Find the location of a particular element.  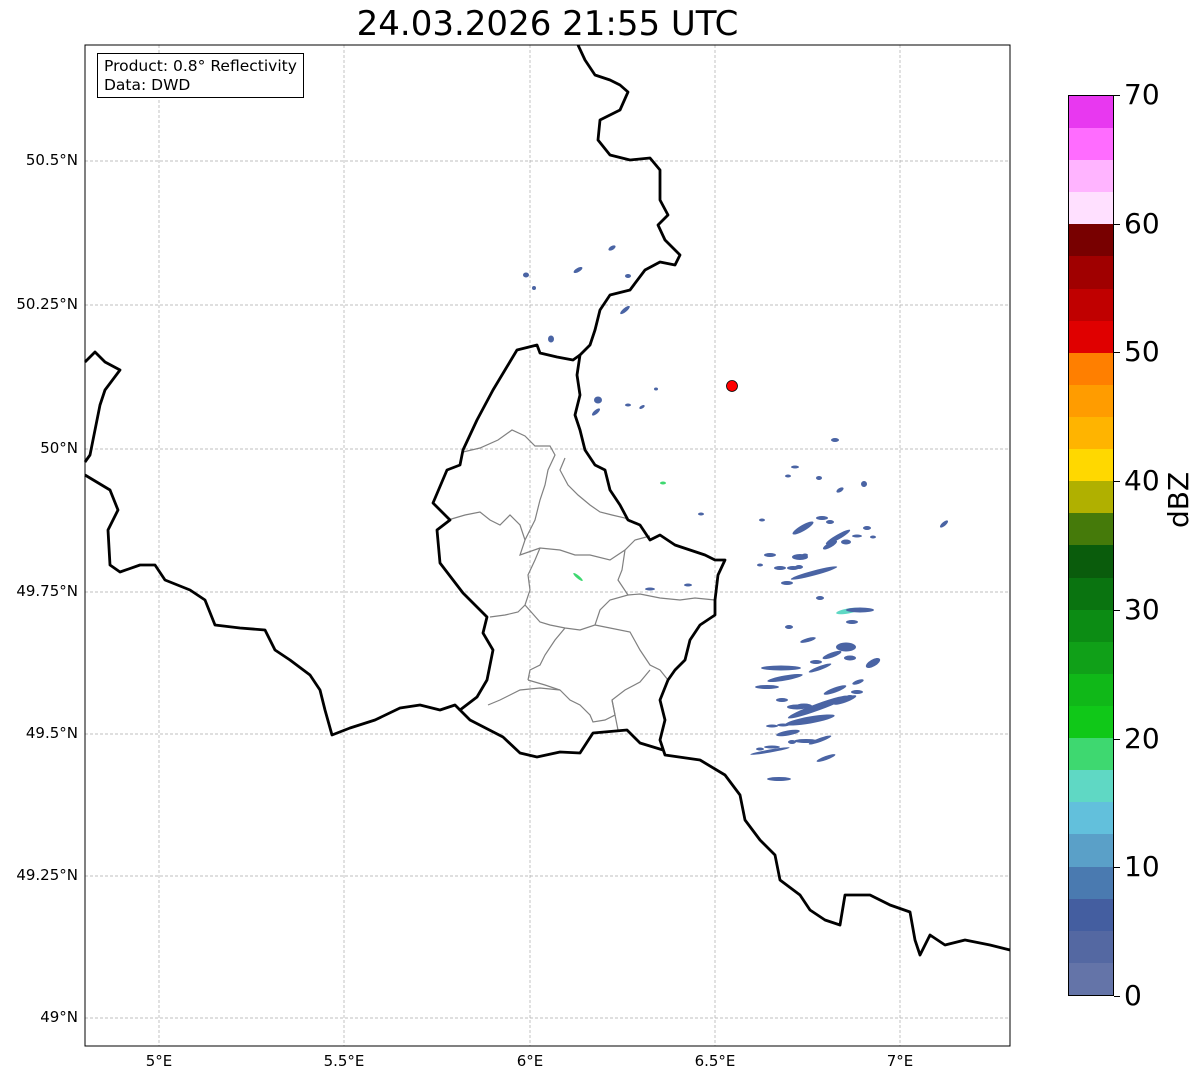

lat-tick-label: 50°N is located at coordinates (59, 448).